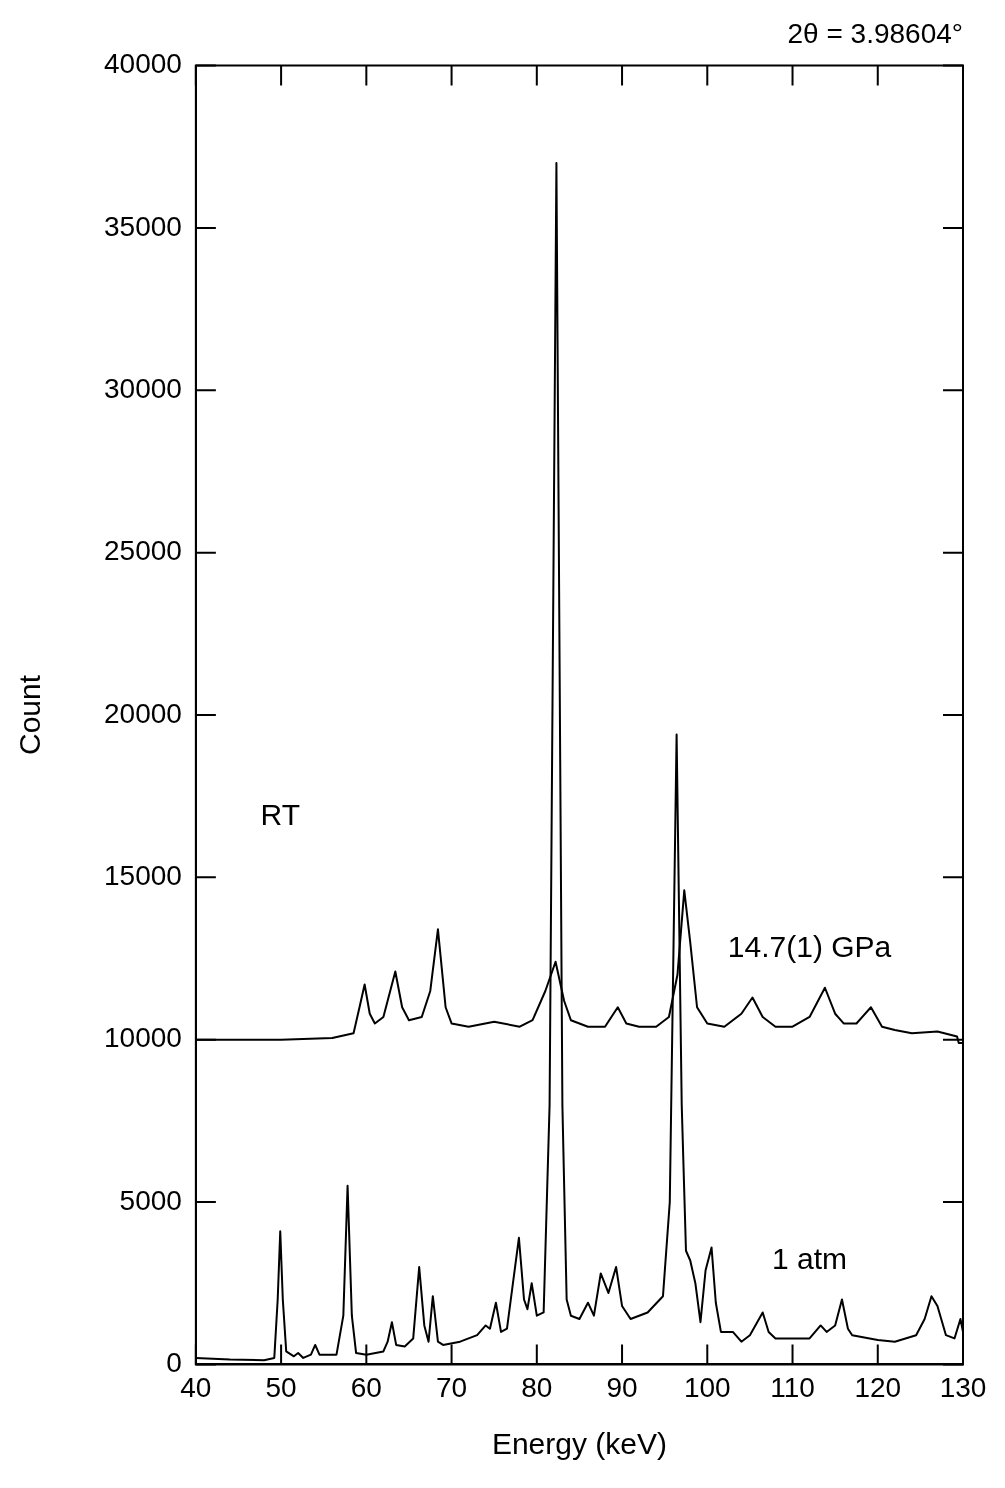  Describe the element at coordinates (878, 1387) in the screenshot. I see `x-tick-label: 120` at that location.